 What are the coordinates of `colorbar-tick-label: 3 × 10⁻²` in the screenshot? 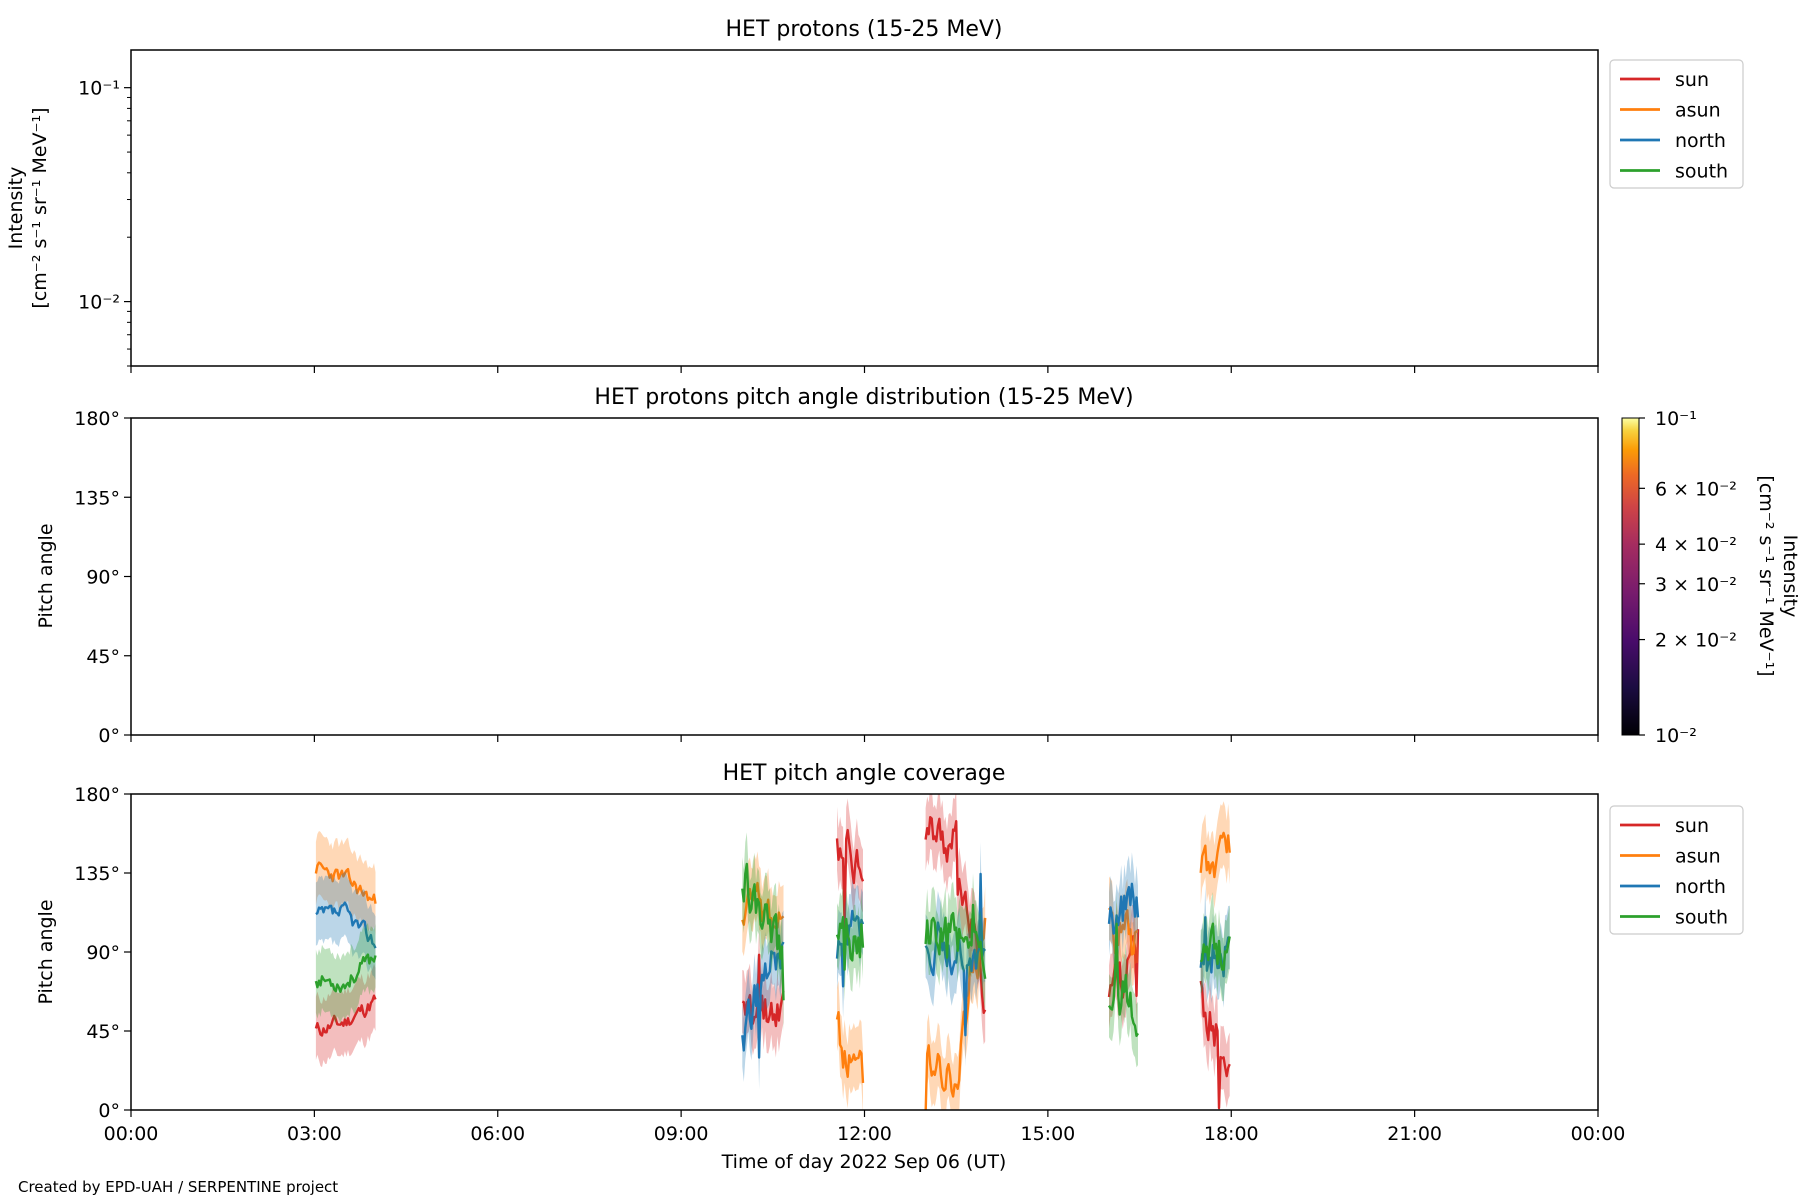 It's located at (1696, 585).